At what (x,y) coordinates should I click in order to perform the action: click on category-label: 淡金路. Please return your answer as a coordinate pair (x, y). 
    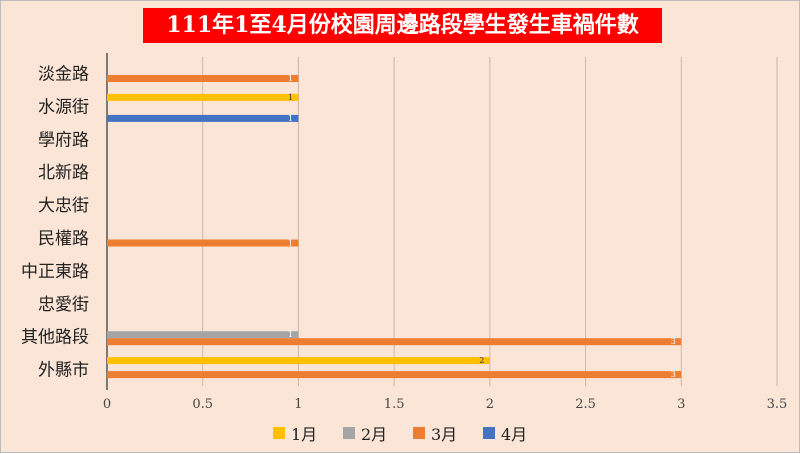
    Looking at the image, I should click on (63, 74).